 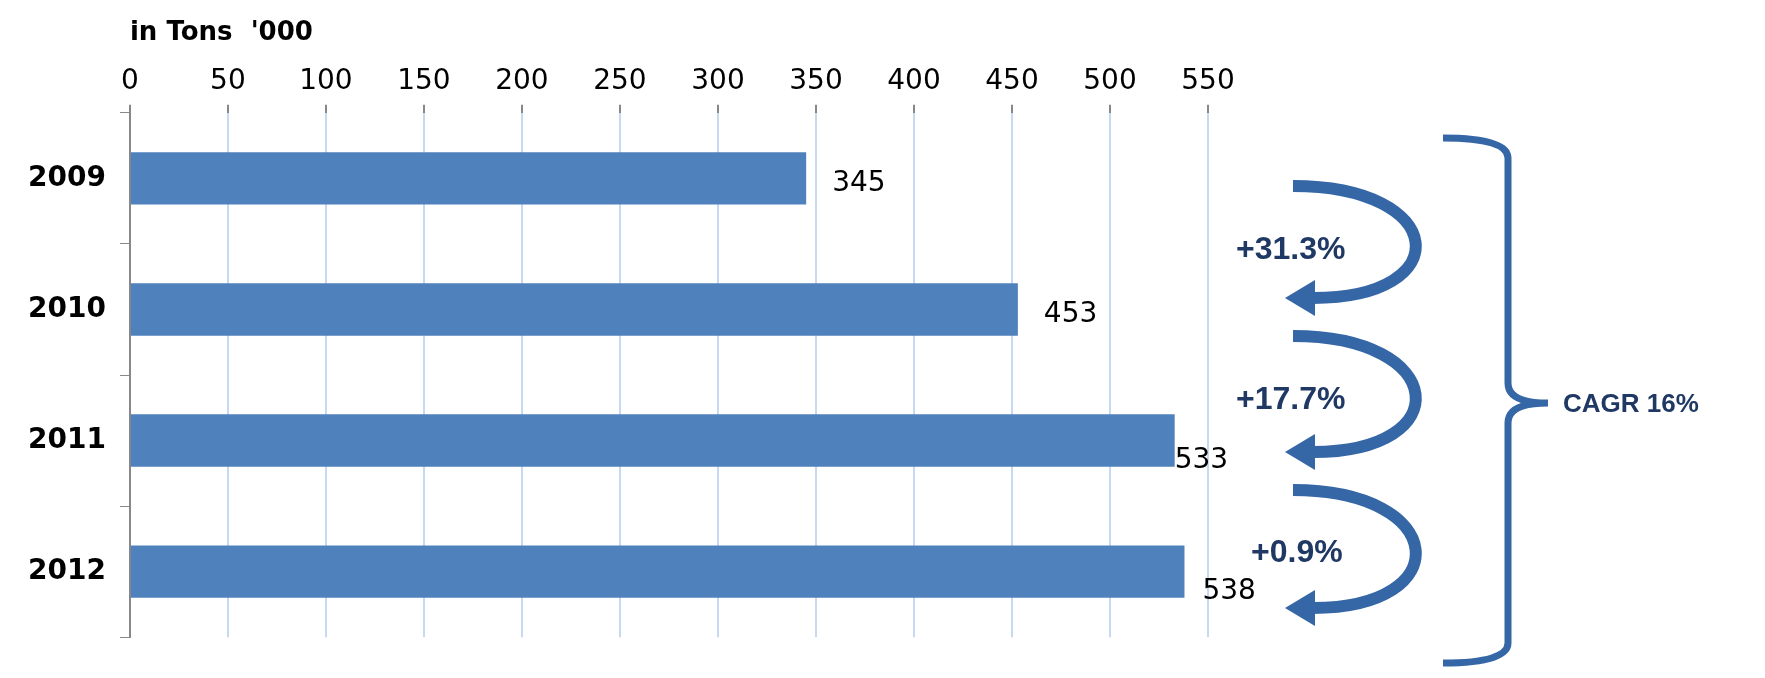 I want to click on text: +31.3%, so click(x=1291, y=248).